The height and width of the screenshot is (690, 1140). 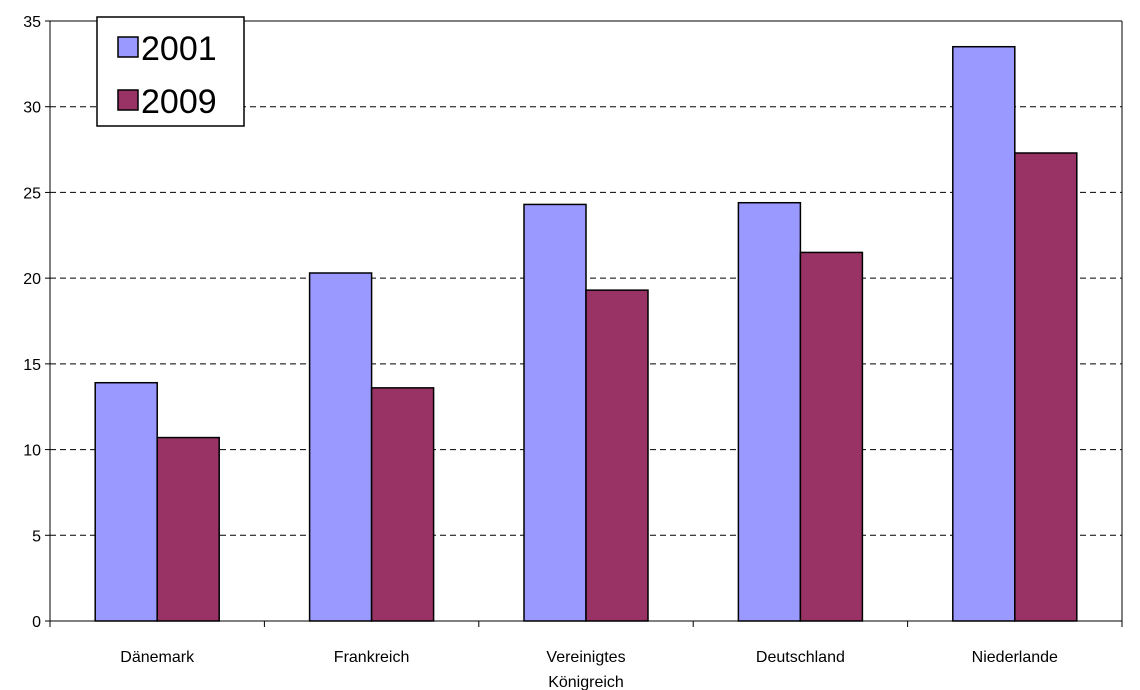 I want to click on x-tick-label: Dänemark, so click(x=157, y=657).